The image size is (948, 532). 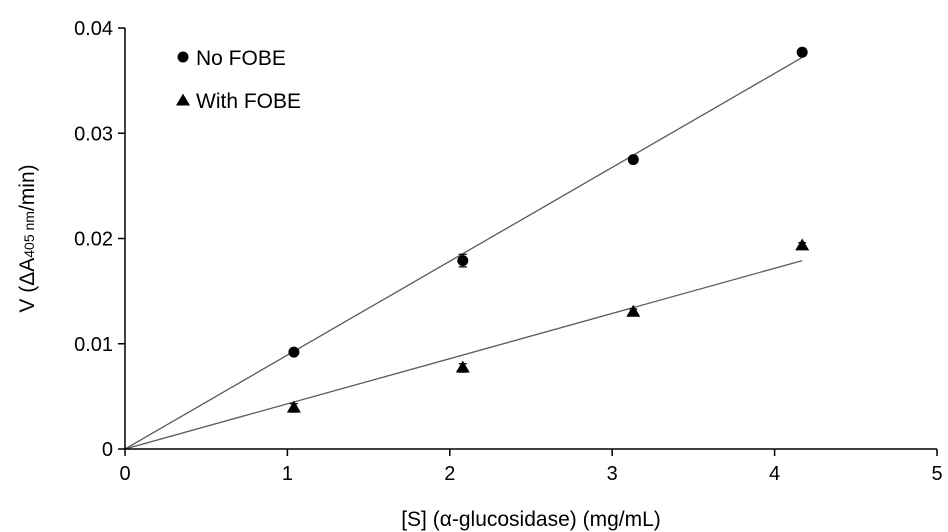 I want to click on y-axis-title-part: V (, so click(x=27, y=299).